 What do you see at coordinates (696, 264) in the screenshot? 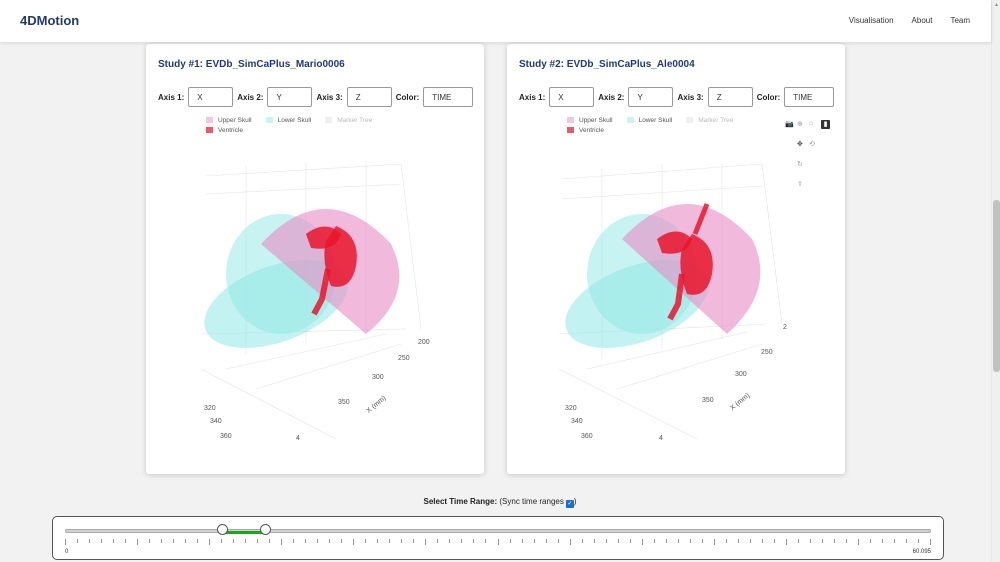
I see `ventricle-mesh` at bounding box center [696, 264].